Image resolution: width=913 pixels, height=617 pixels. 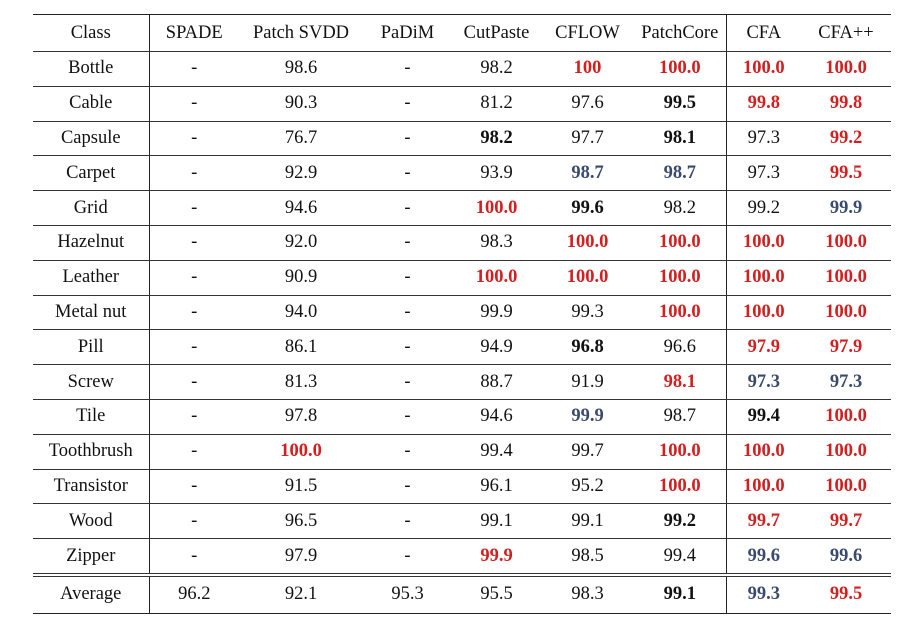 What do you see at coordinates (846, 593) in the screenshot?
I see `cell-cfa-plus-plus: 99.5` at bounding box center [846, 593].